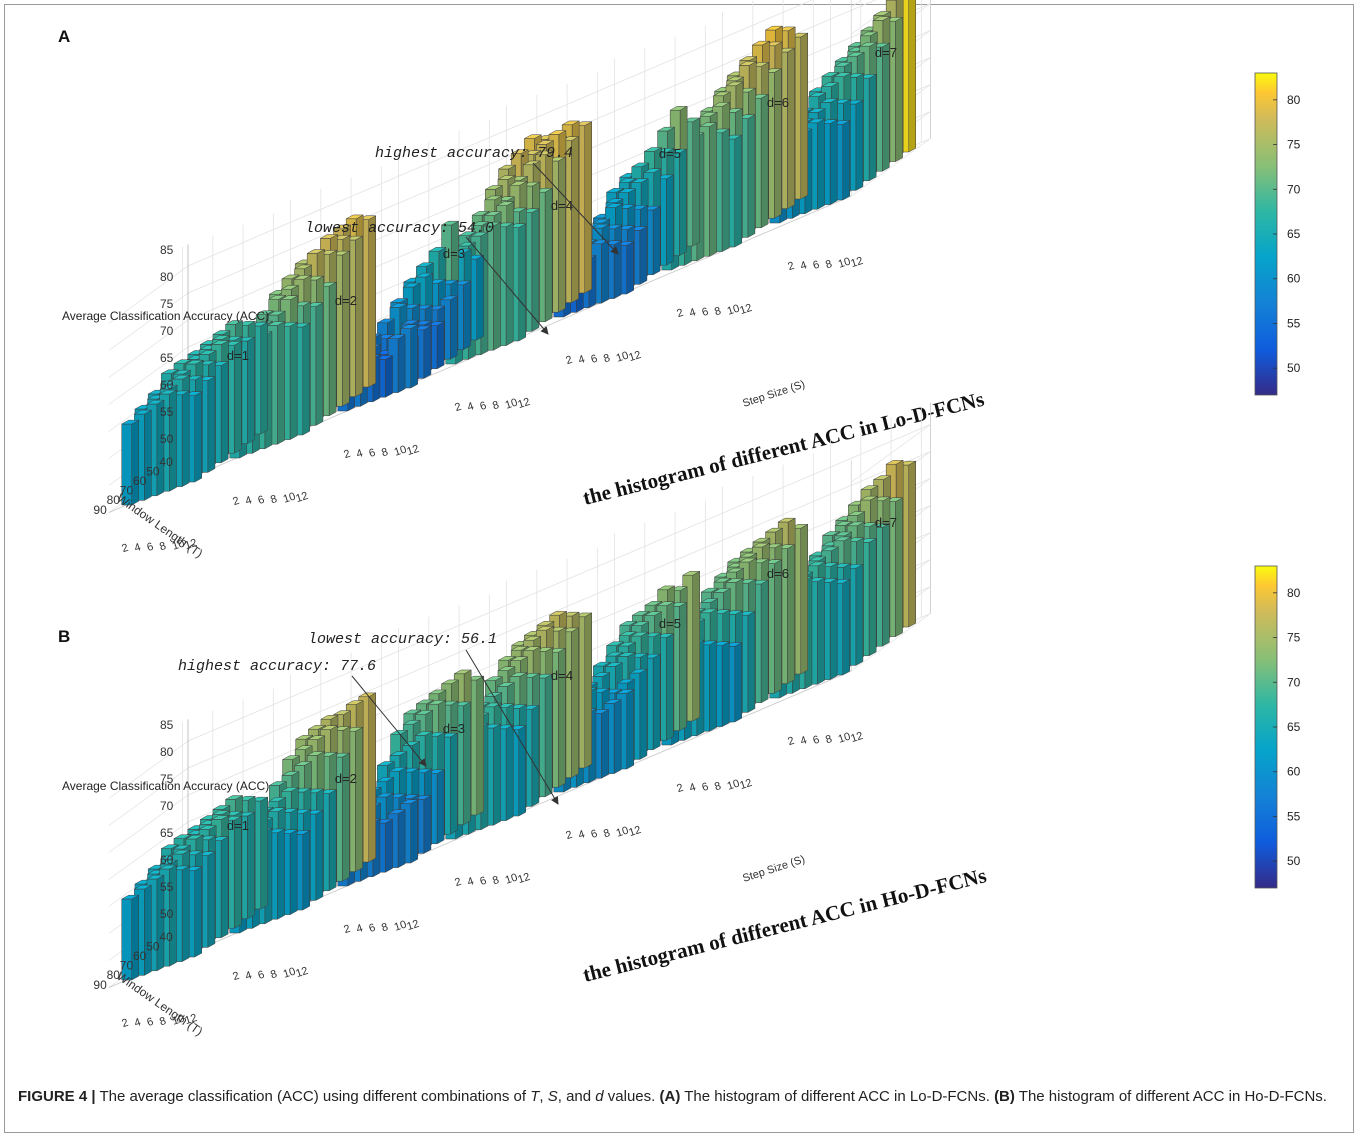  I want to click on group-label: d=5, so click(670, 623).